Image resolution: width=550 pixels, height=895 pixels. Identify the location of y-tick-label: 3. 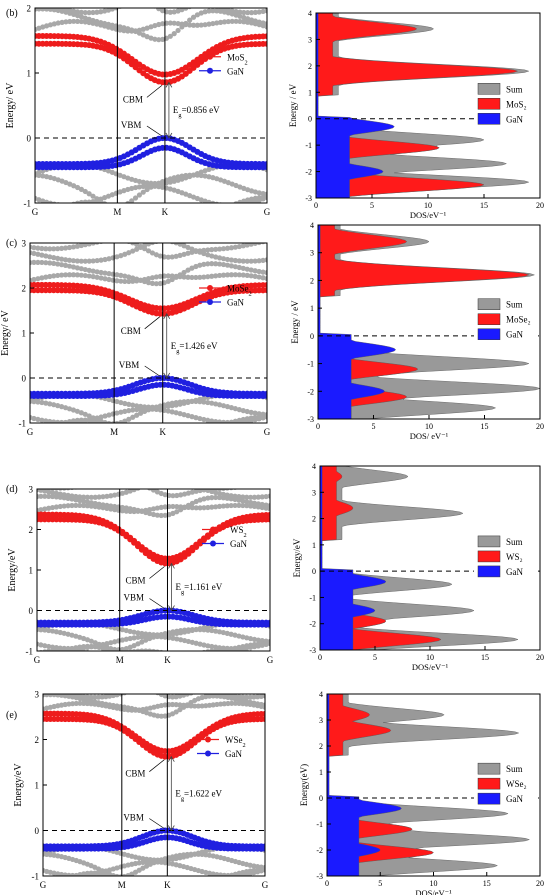
(321, 720).